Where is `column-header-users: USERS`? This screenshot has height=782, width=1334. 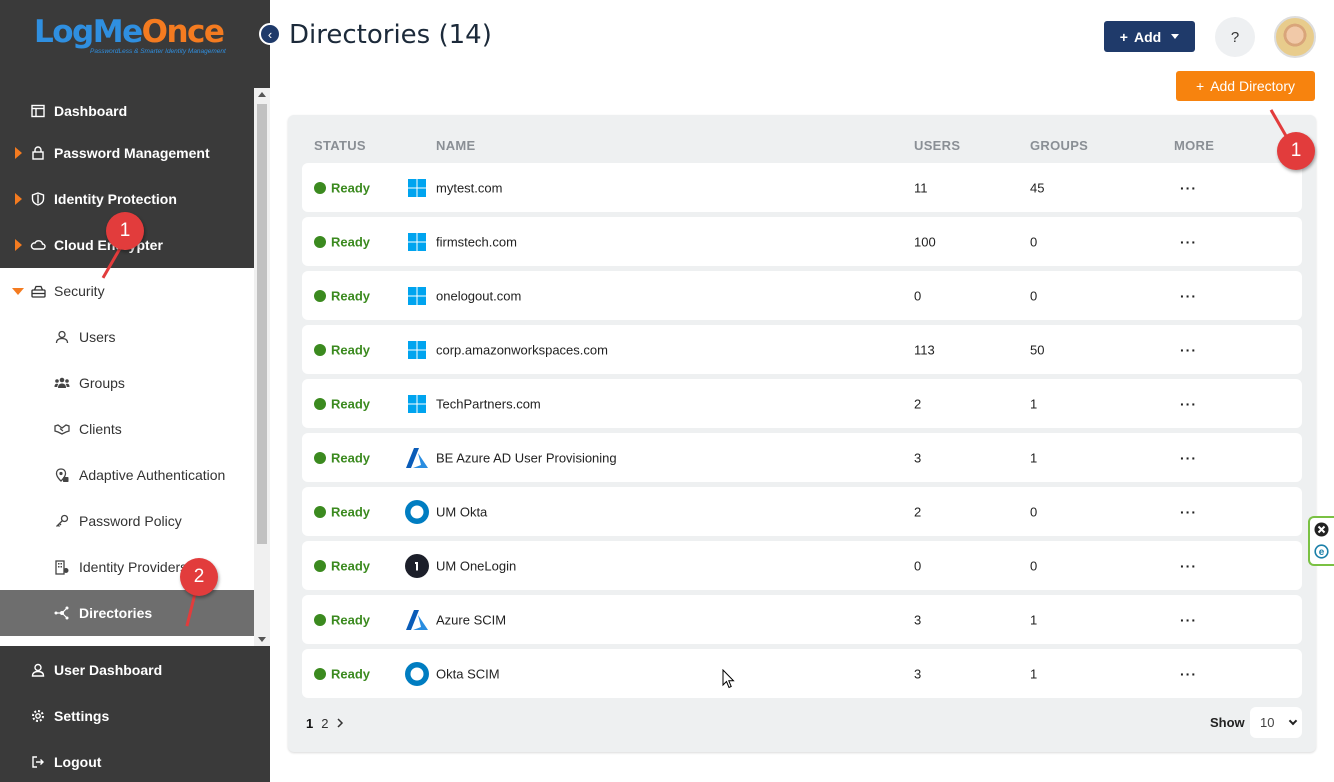 column-header-users: USERS is located at coordinates (937, 145).